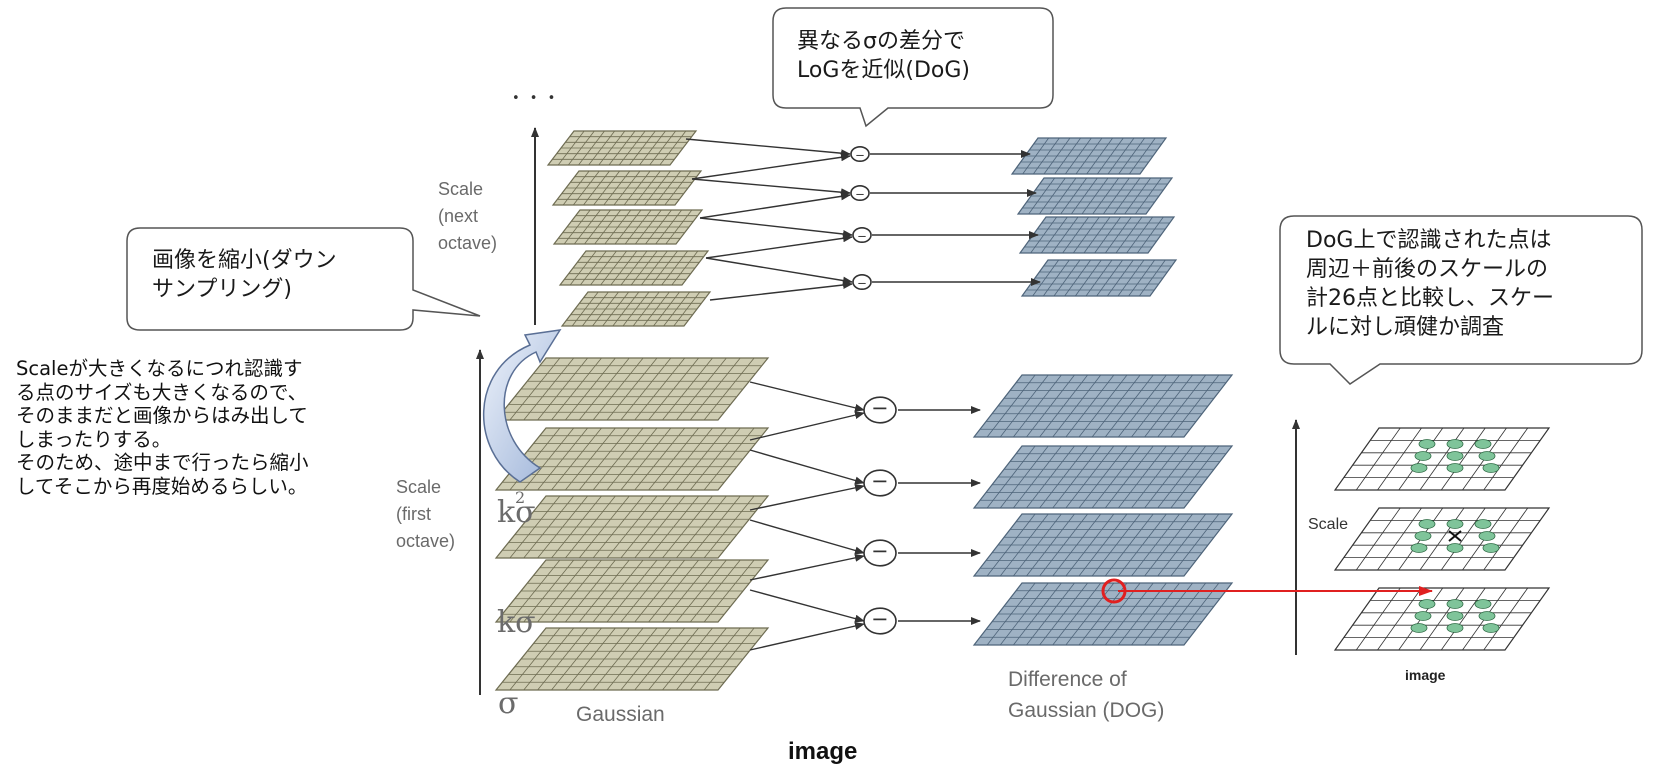 This screenshot has width=1658, height=778. Describe the element at coordinates (522, 406) in the screenshot. I see `downsample-curve-arrow` at that location.